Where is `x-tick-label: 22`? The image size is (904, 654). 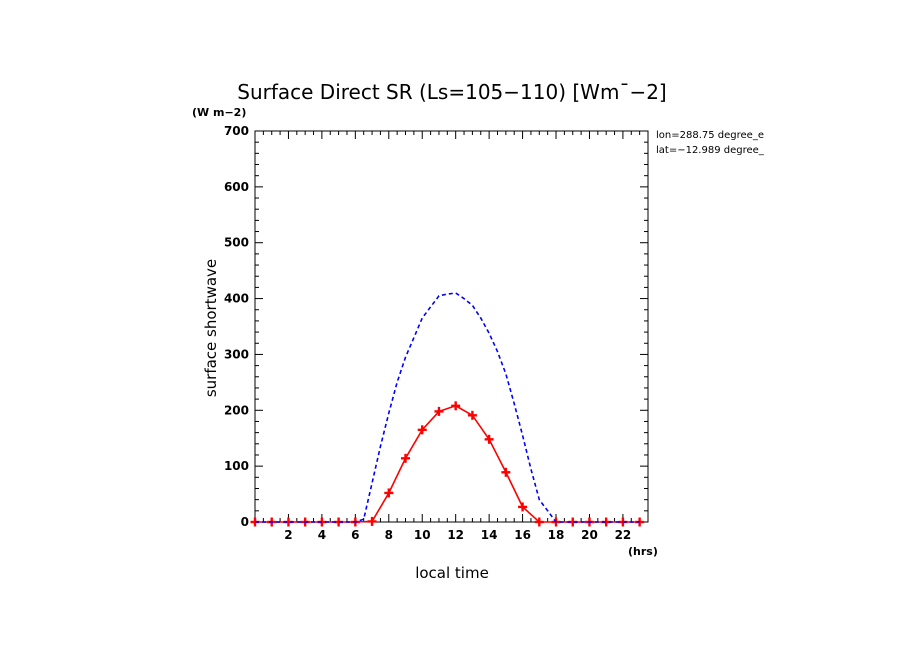
x-tick-label: 22 is located at coordinates (623, 535).